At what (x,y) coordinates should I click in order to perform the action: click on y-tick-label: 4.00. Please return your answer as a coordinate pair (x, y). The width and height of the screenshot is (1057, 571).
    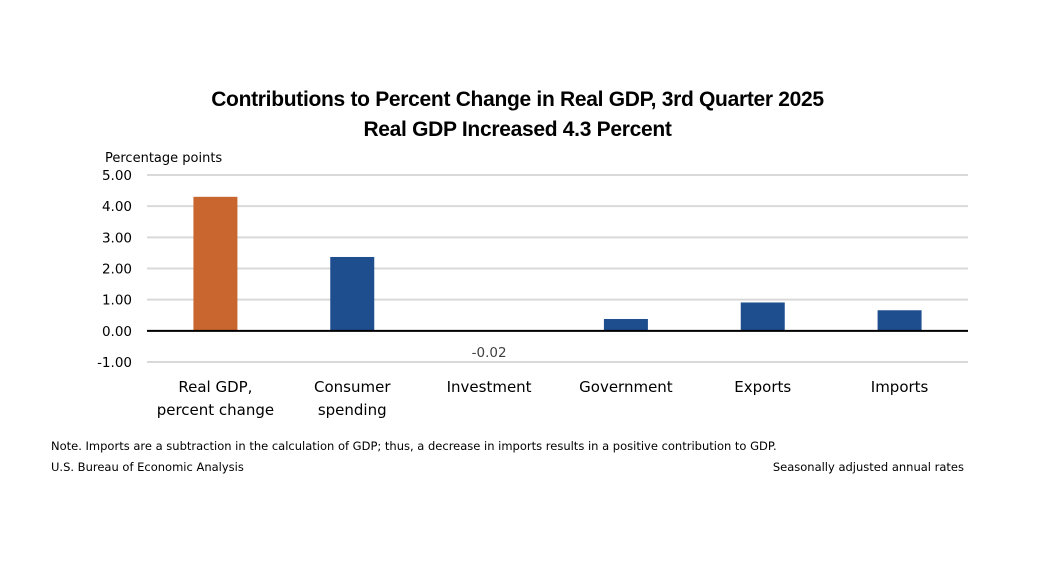
    Looking at the image, I should click on (117, 207).